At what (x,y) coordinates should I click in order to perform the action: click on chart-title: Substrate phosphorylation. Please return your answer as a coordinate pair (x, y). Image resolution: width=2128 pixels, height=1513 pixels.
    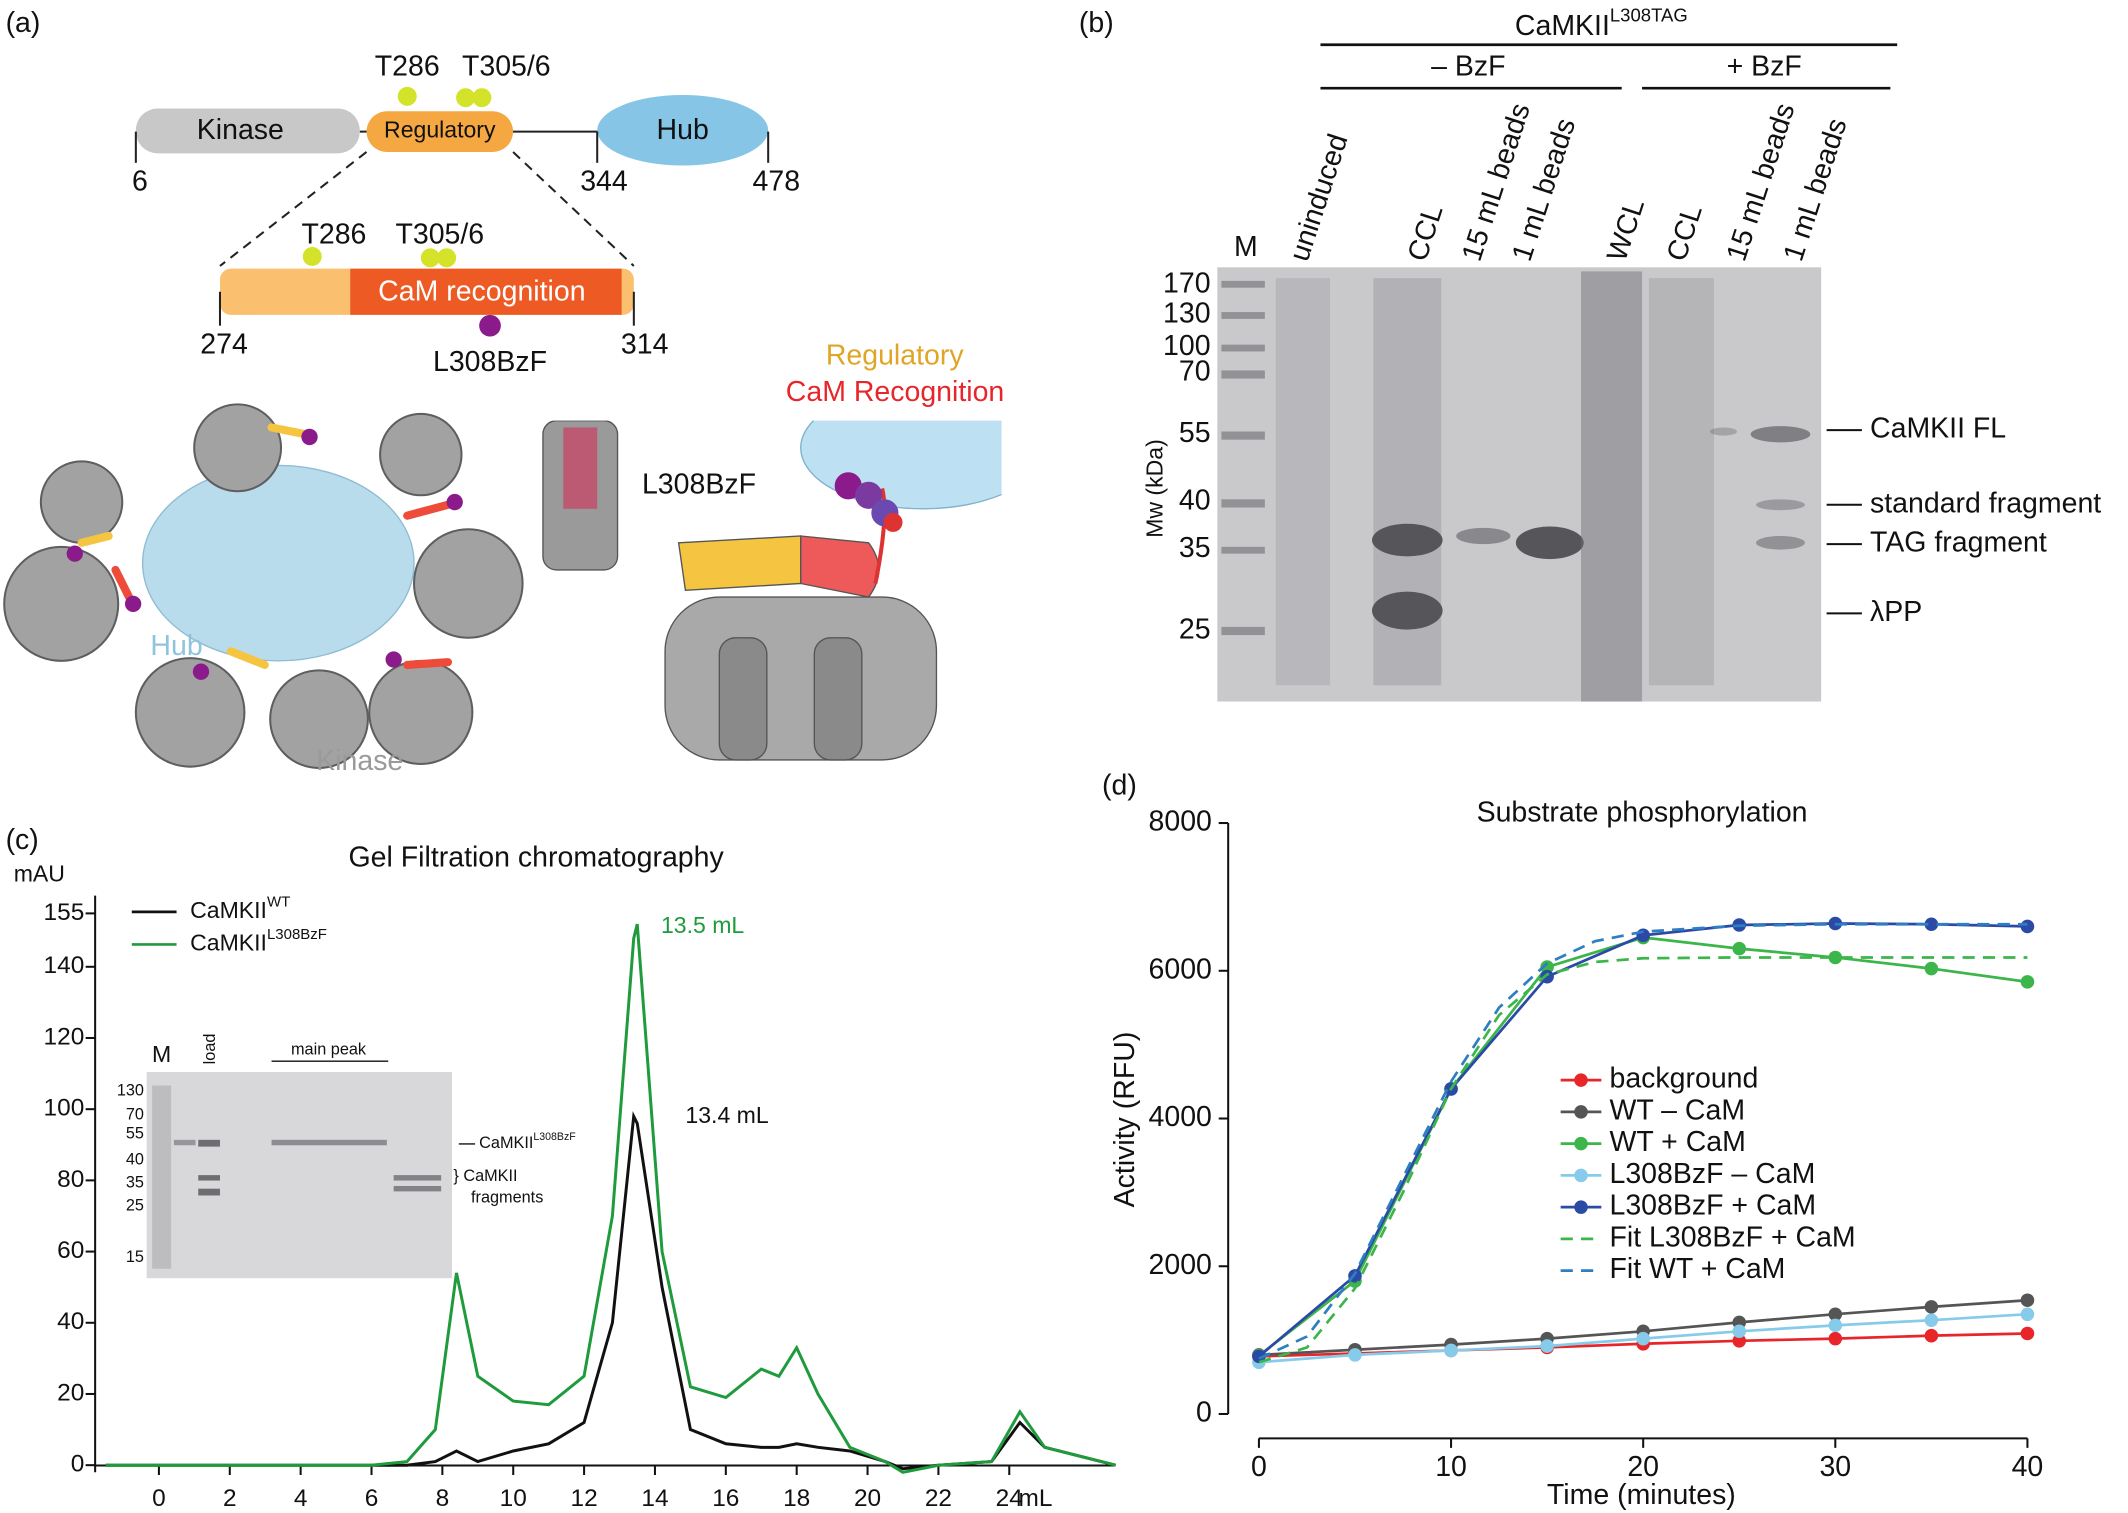
    Looking at the image, I should click on (1642, 813).